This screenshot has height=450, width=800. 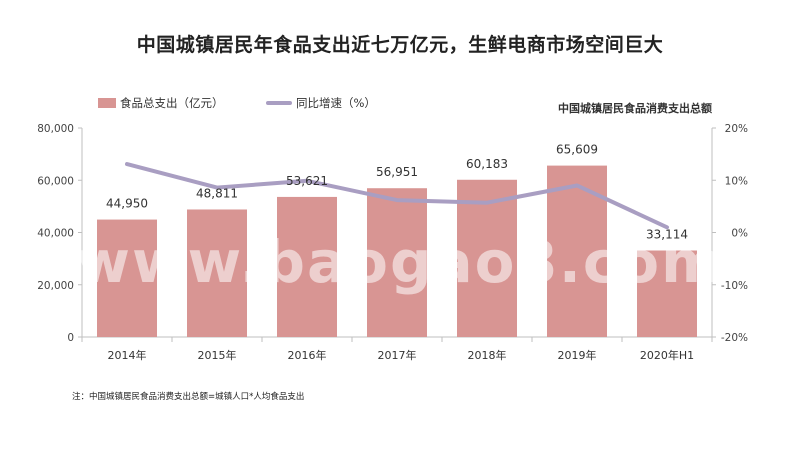 I want to click on data-label: 56,951, so click(x=397, y=172).